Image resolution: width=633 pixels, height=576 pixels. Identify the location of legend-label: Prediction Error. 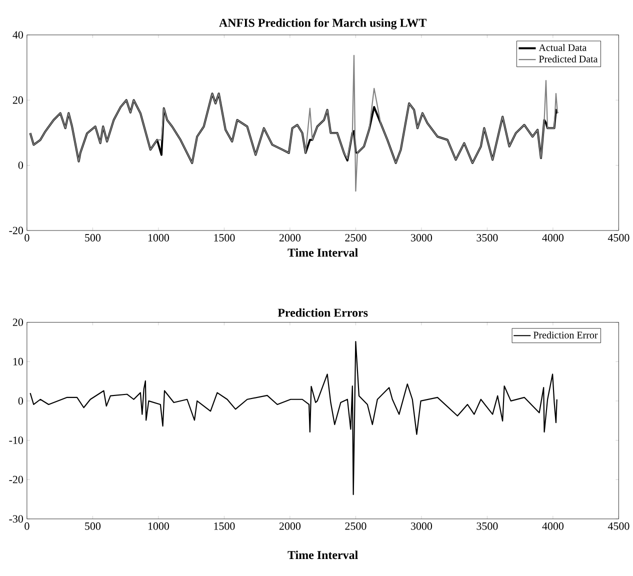
(565, 335).